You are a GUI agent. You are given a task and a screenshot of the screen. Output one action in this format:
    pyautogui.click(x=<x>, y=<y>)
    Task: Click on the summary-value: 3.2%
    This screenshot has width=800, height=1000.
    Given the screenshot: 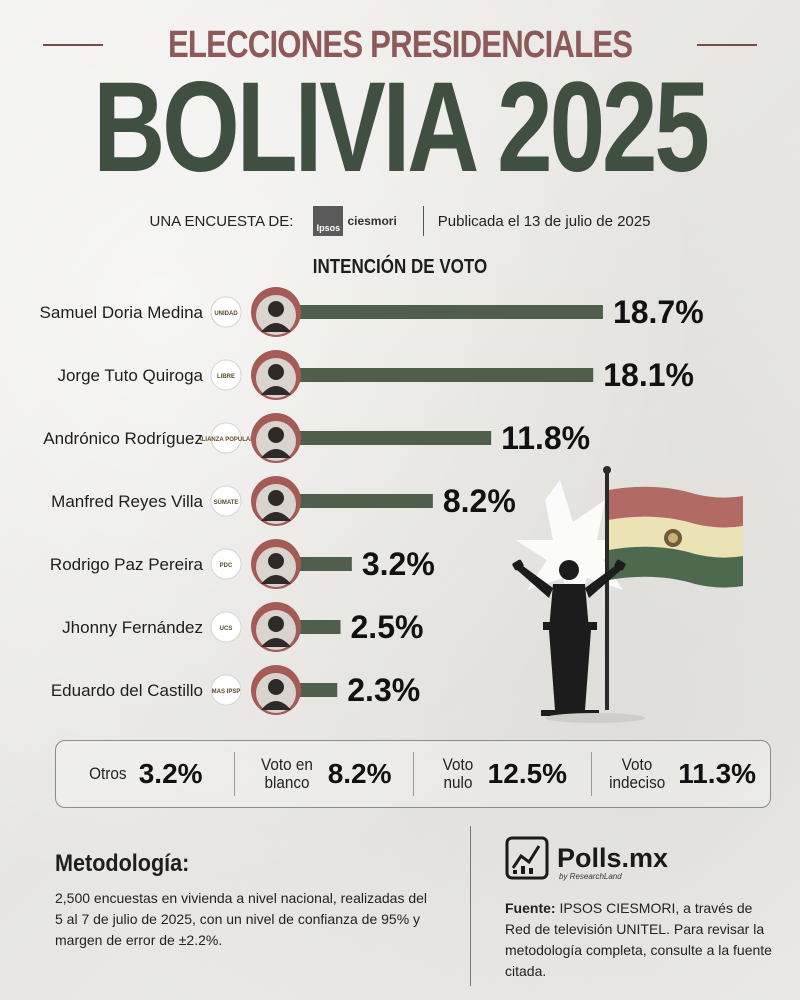 What is the action you would take?
    pyautogui.click(x=170, y=773)
    